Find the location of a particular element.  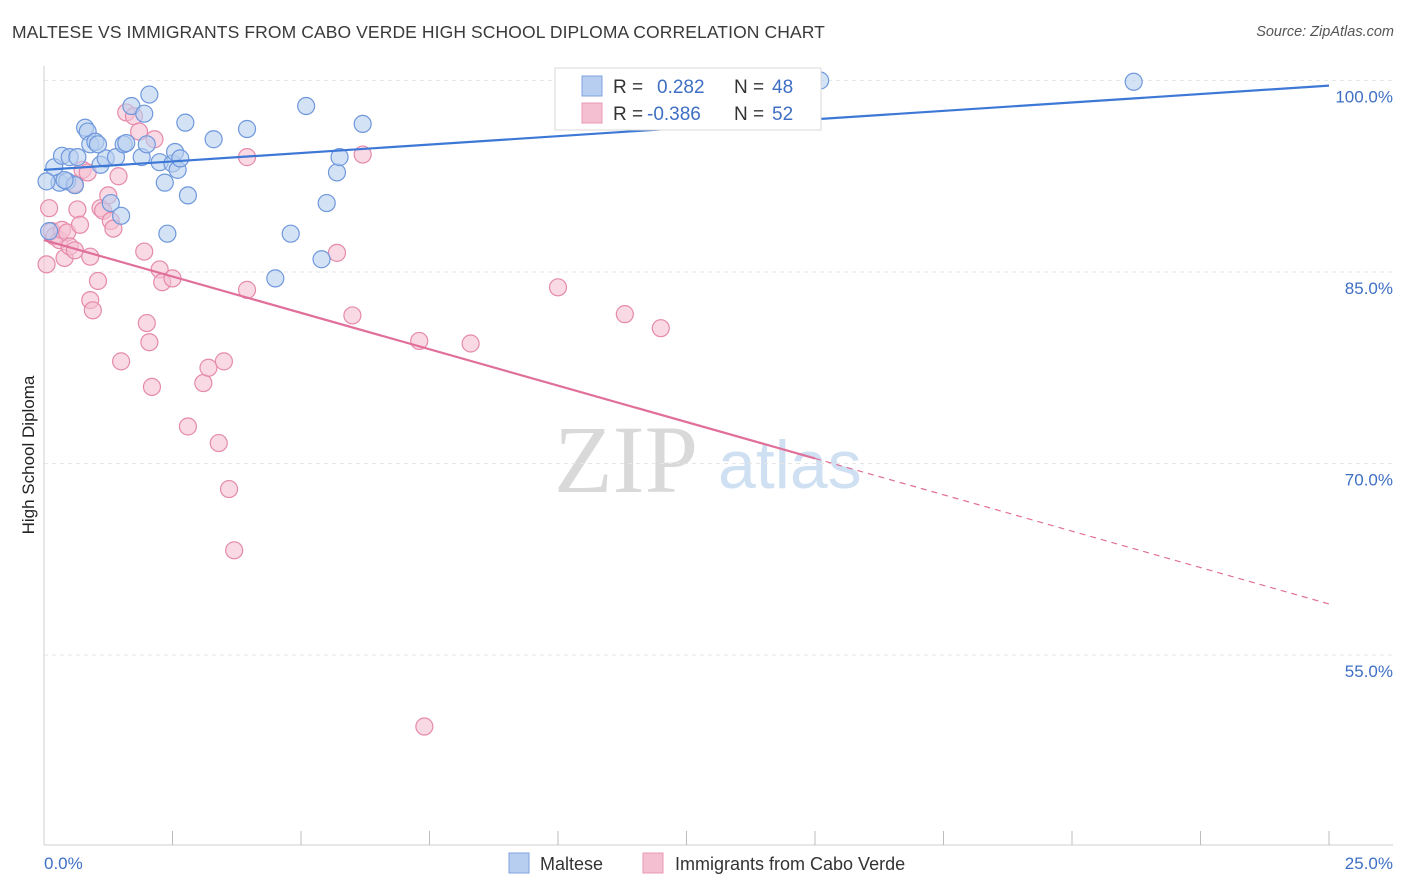

bottom-legend-label-maltese: Maltese is located at coordinates (571, 864).